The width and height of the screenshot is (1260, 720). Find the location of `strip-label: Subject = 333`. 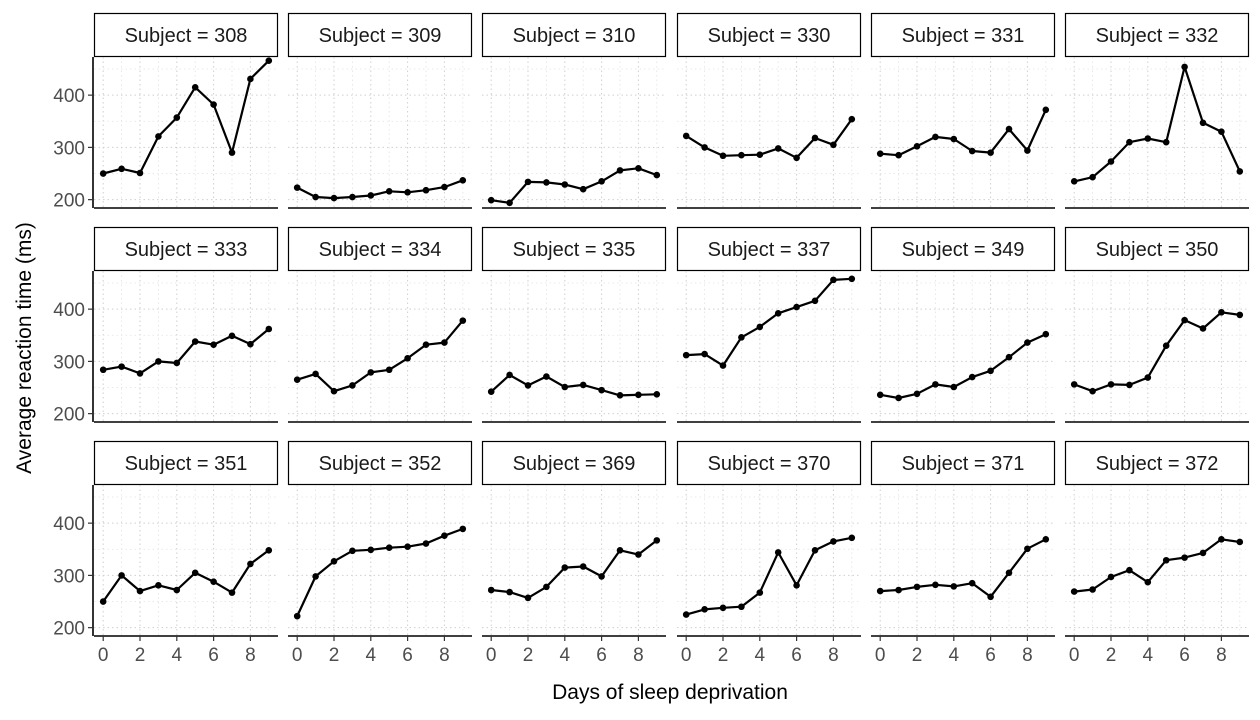

strip-label: Subject = 333 is located at coordinates (186, 250).